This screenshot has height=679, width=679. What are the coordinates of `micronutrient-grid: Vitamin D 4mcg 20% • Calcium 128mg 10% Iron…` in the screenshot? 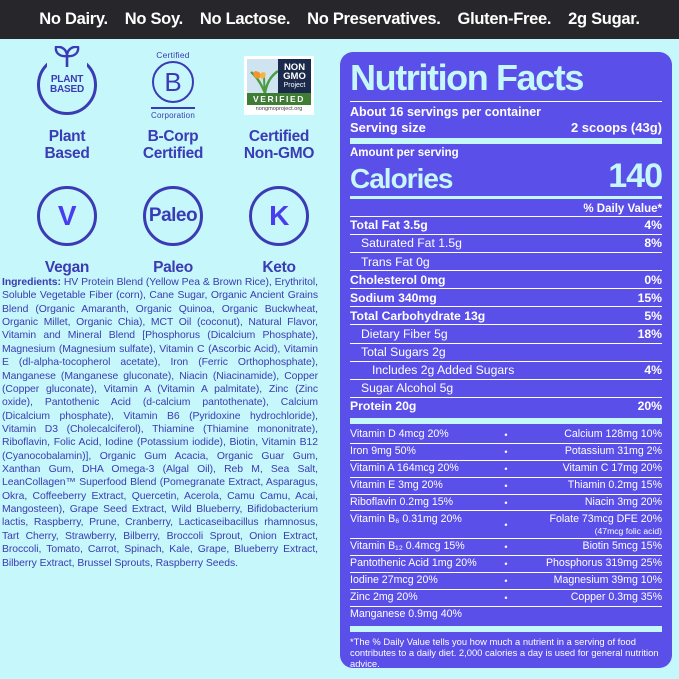 It's located at (506, 525).